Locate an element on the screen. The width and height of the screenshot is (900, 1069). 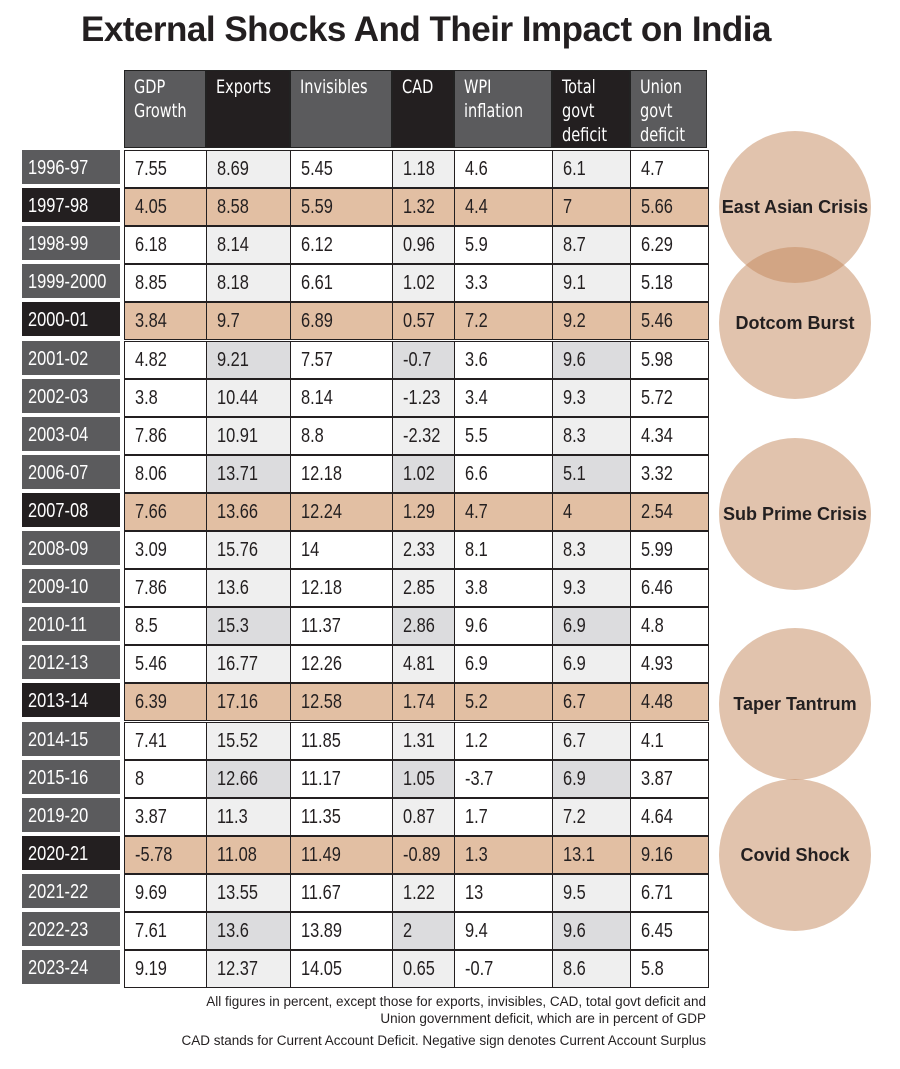
cell-value: 6.7 is located at coordinates (574, 740).